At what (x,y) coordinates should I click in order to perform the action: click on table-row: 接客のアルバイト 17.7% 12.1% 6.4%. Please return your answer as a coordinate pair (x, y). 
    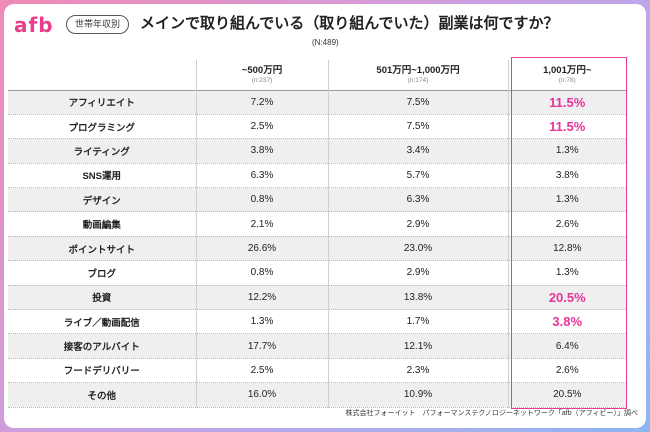
    Looking at the image, I should click on (317, 346).